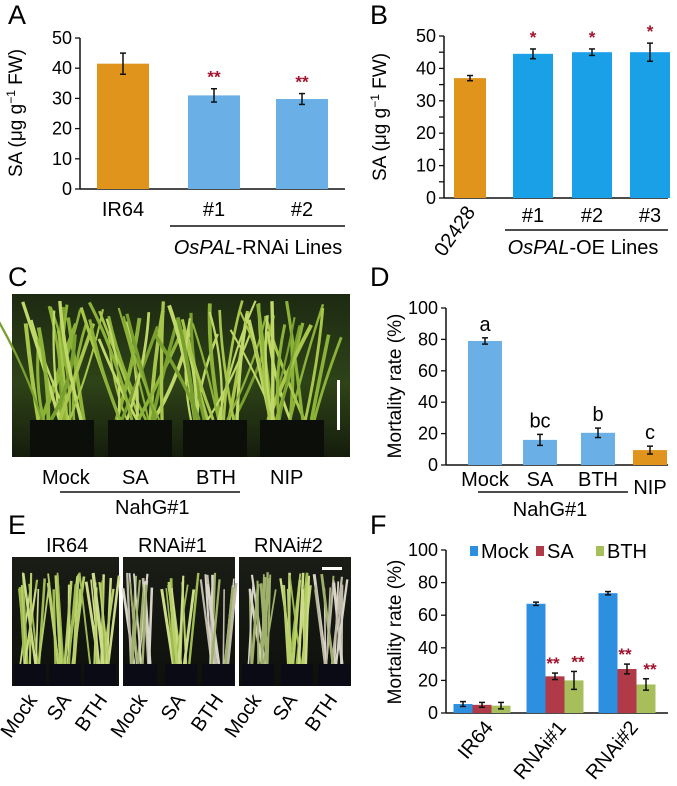 Image resolution: width=677 pixels, height=786 pixels. Describe the element at coordinates (597, 415) in the screenshot. I see `significance-letter: b` at that location.